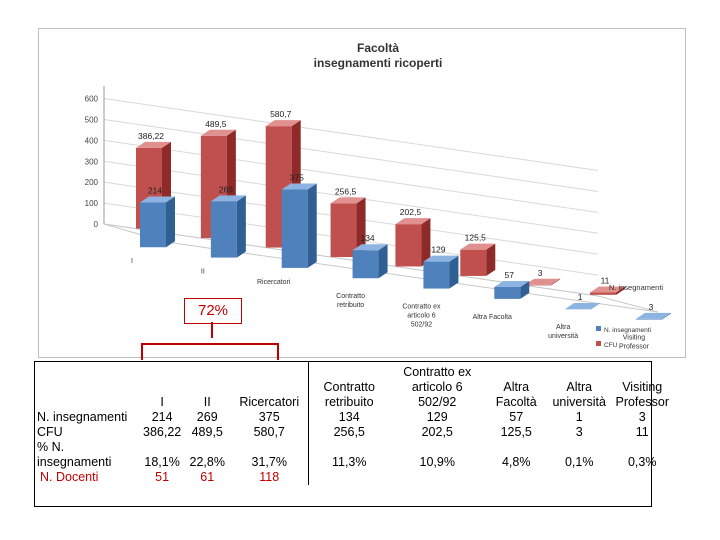 Image resolution: width=720 pixels, height=540 pixels. I want to click on column-header: Contratto ex articolo 6 502/92, so click(437, 387).